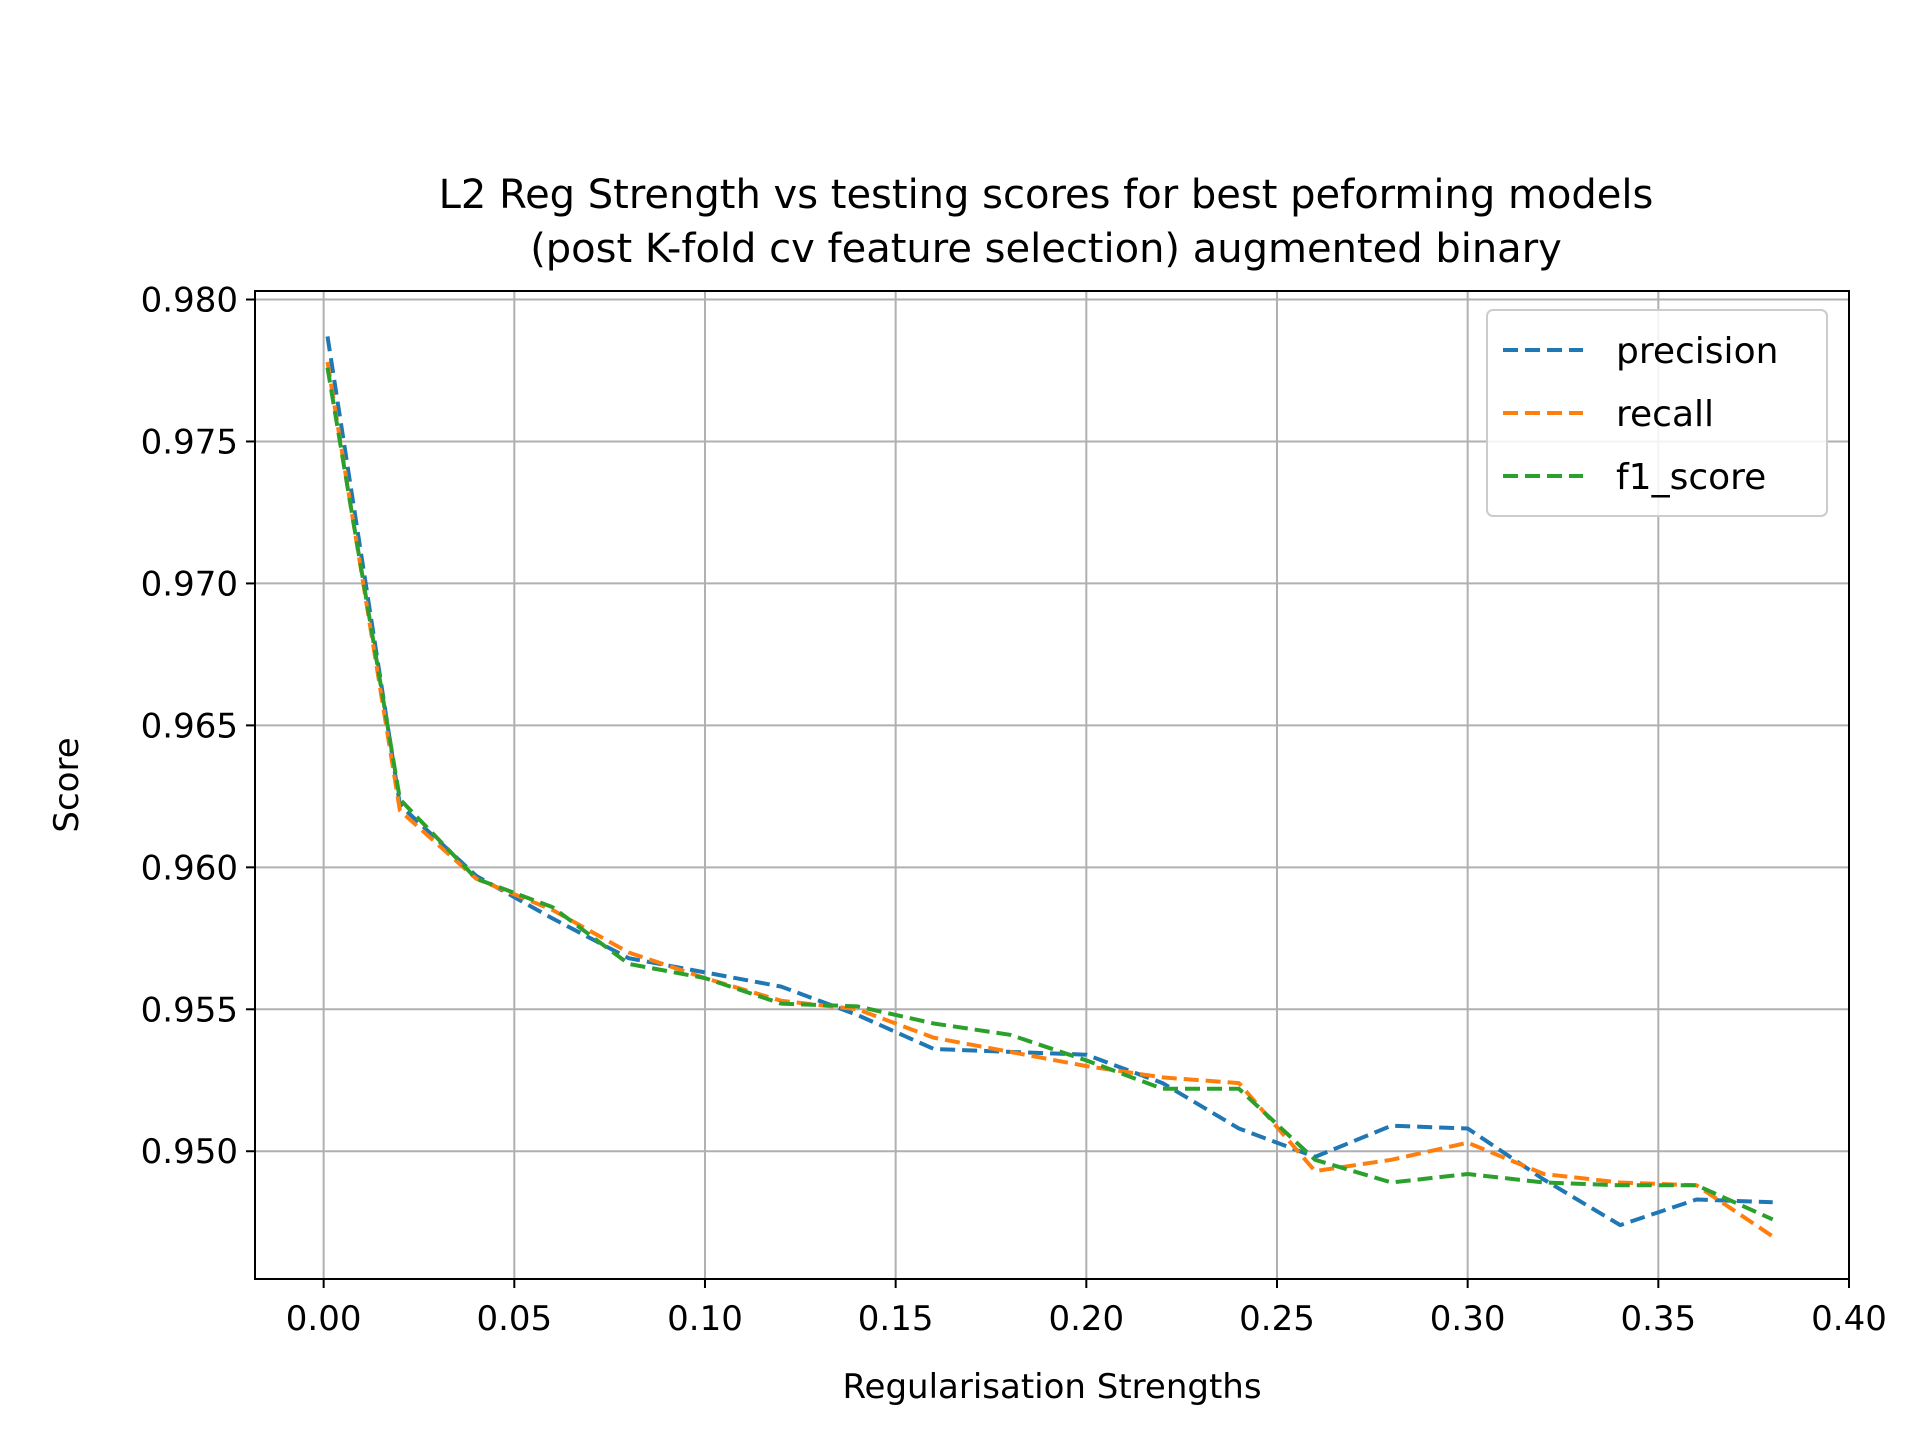  Describe the element at coordinates (1658, 1319) in the screenshot. I see `x-tick-label: 0.35` at that location.